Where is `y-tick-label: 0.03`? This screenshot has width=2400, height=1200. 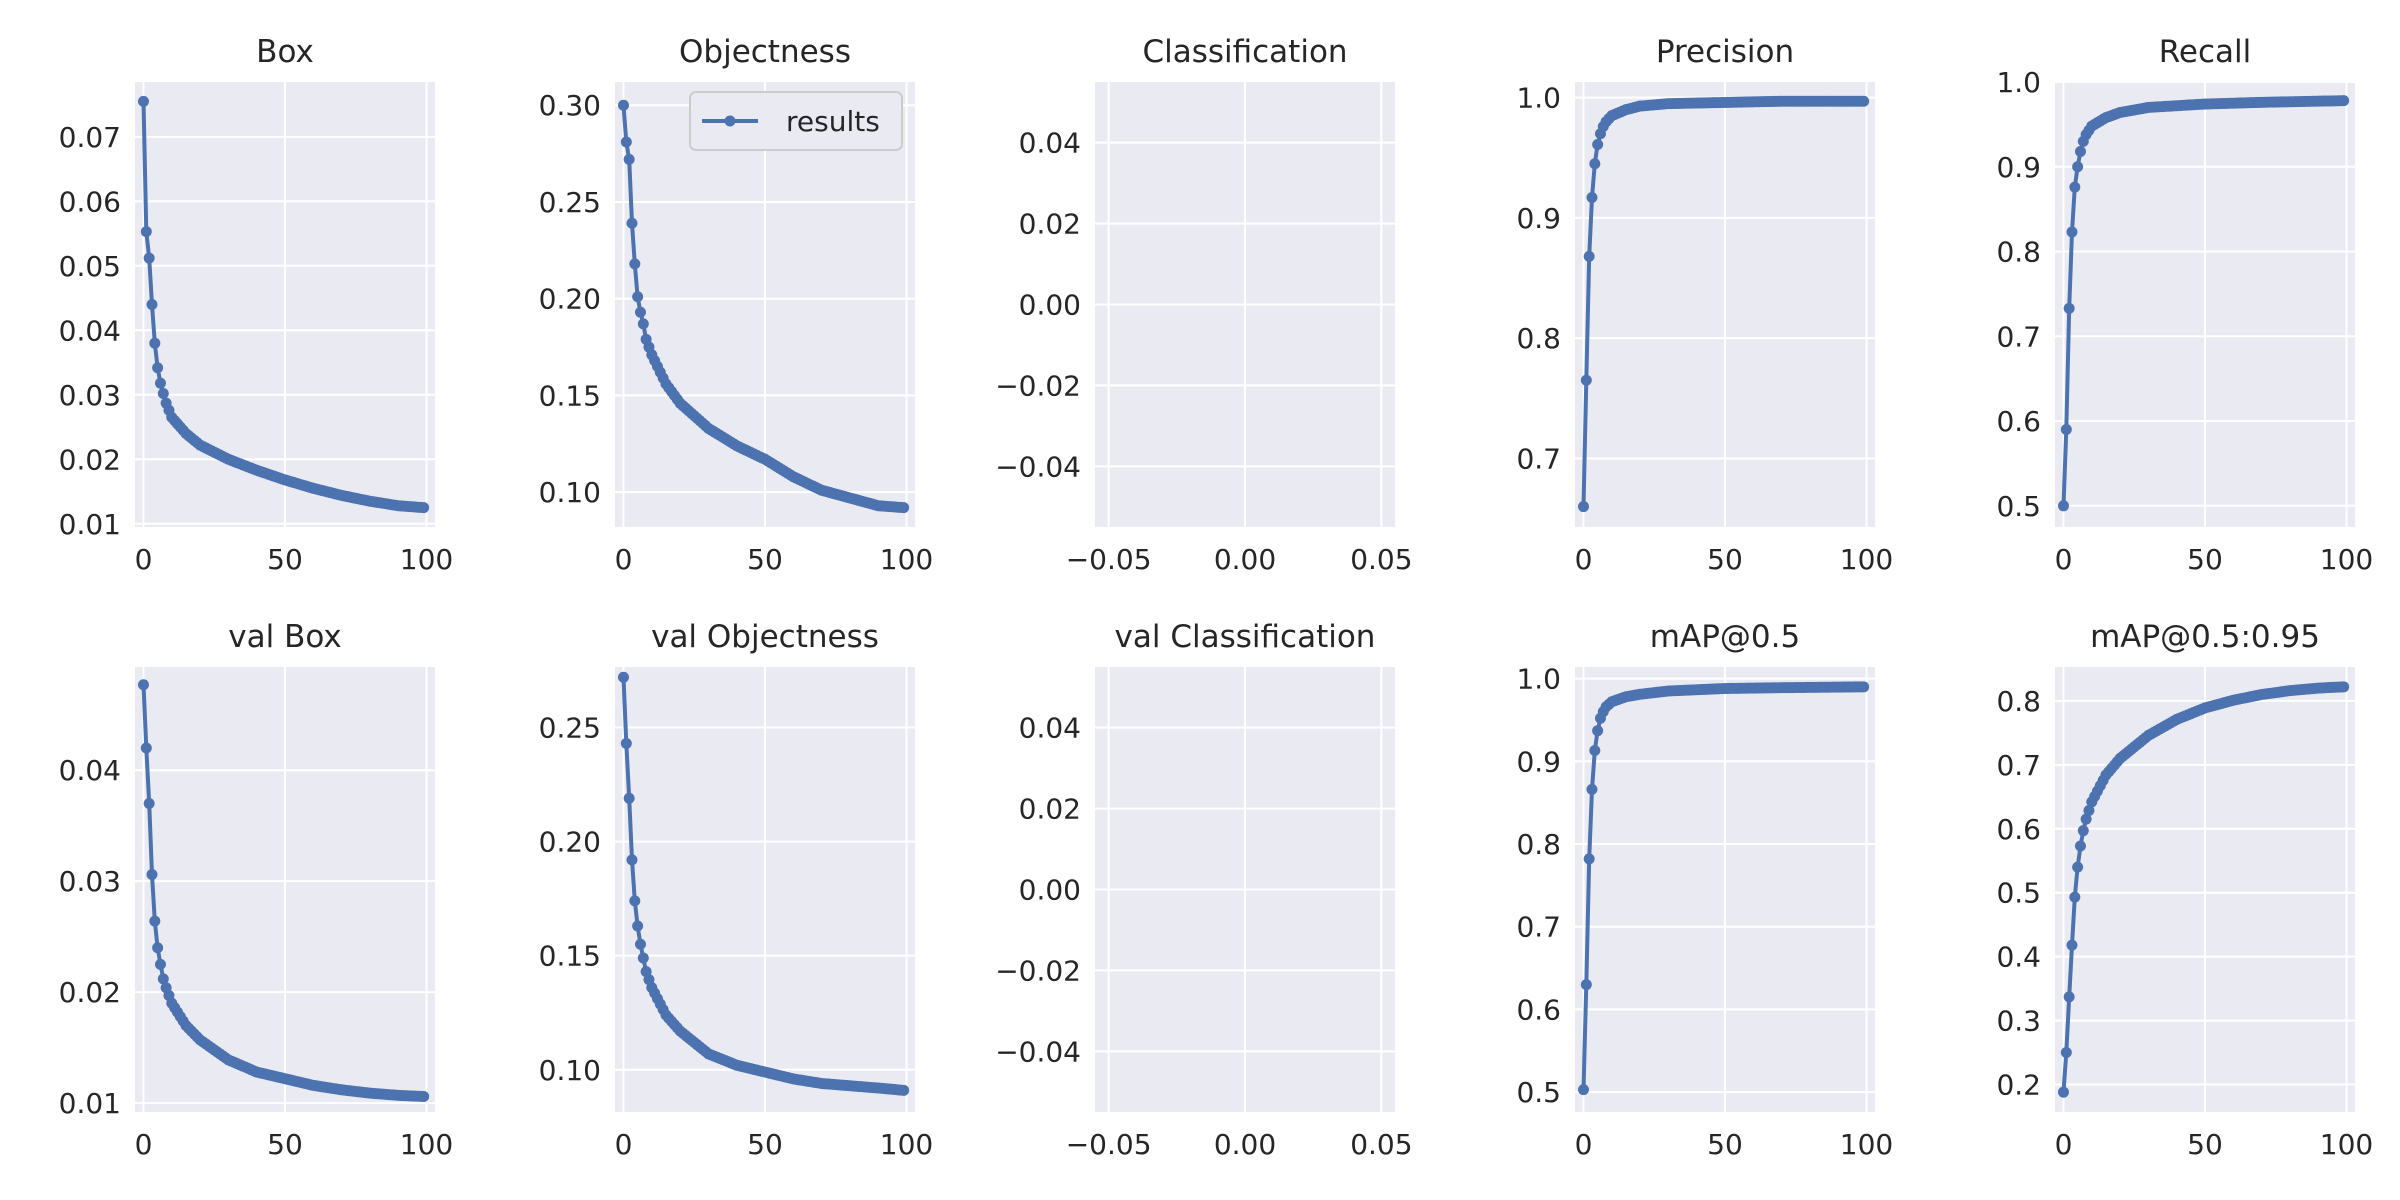 y-tick-label: 0.03 is located at coordinates (90, 395).